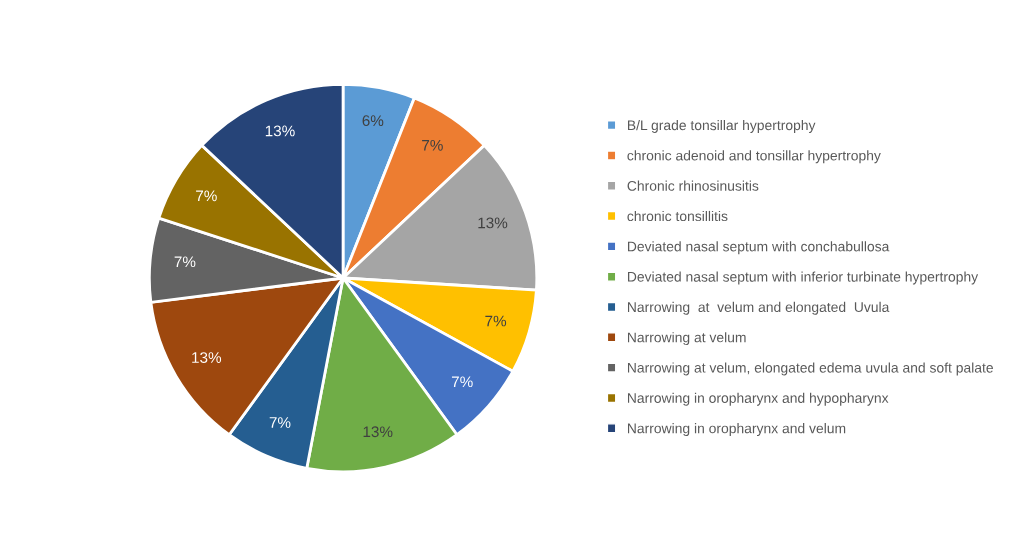 The width and height of the screenshot is (1009, 556). I want to click on legend-label: chronic adenoid and tonsillar hypertrophy, so click(754, 157).